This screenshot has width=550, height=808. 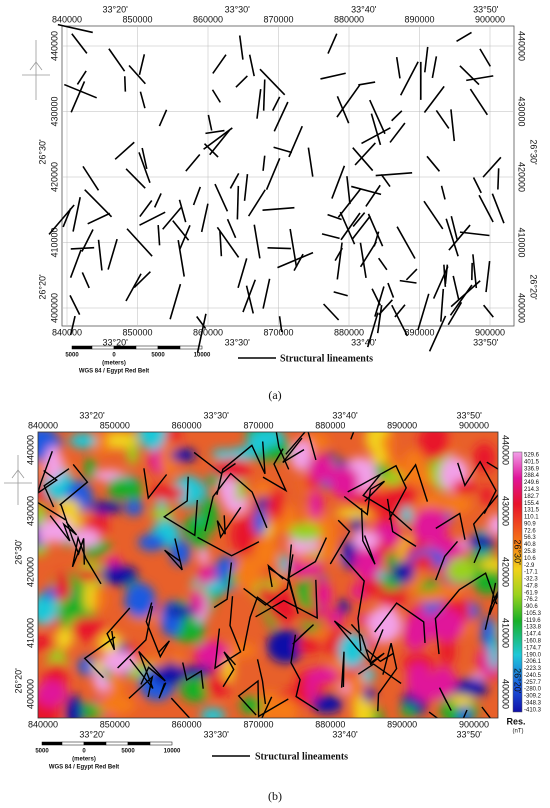 What do you see at coordinates (208, 19) in the screenshot?
I see `easting-label: 860000` at bounding box center [208, 19].